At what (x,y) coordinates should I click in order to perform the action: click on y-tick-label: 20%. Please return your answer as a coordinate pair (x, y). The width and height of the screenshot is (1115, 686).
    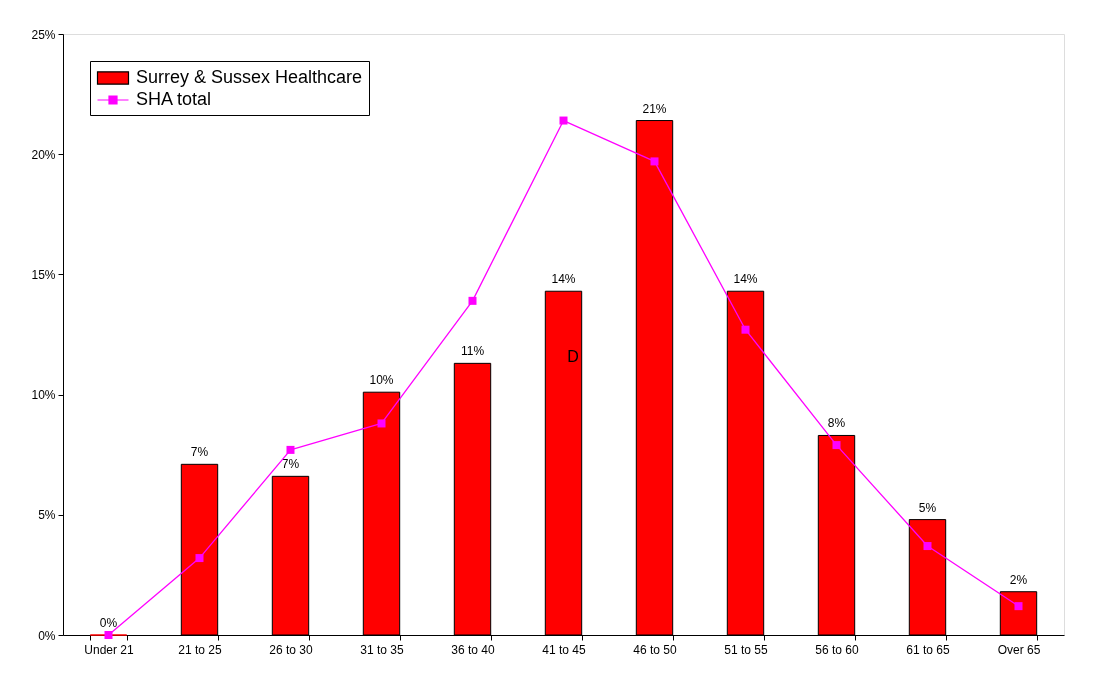
    Looking at the image, I should click on (43, 154).